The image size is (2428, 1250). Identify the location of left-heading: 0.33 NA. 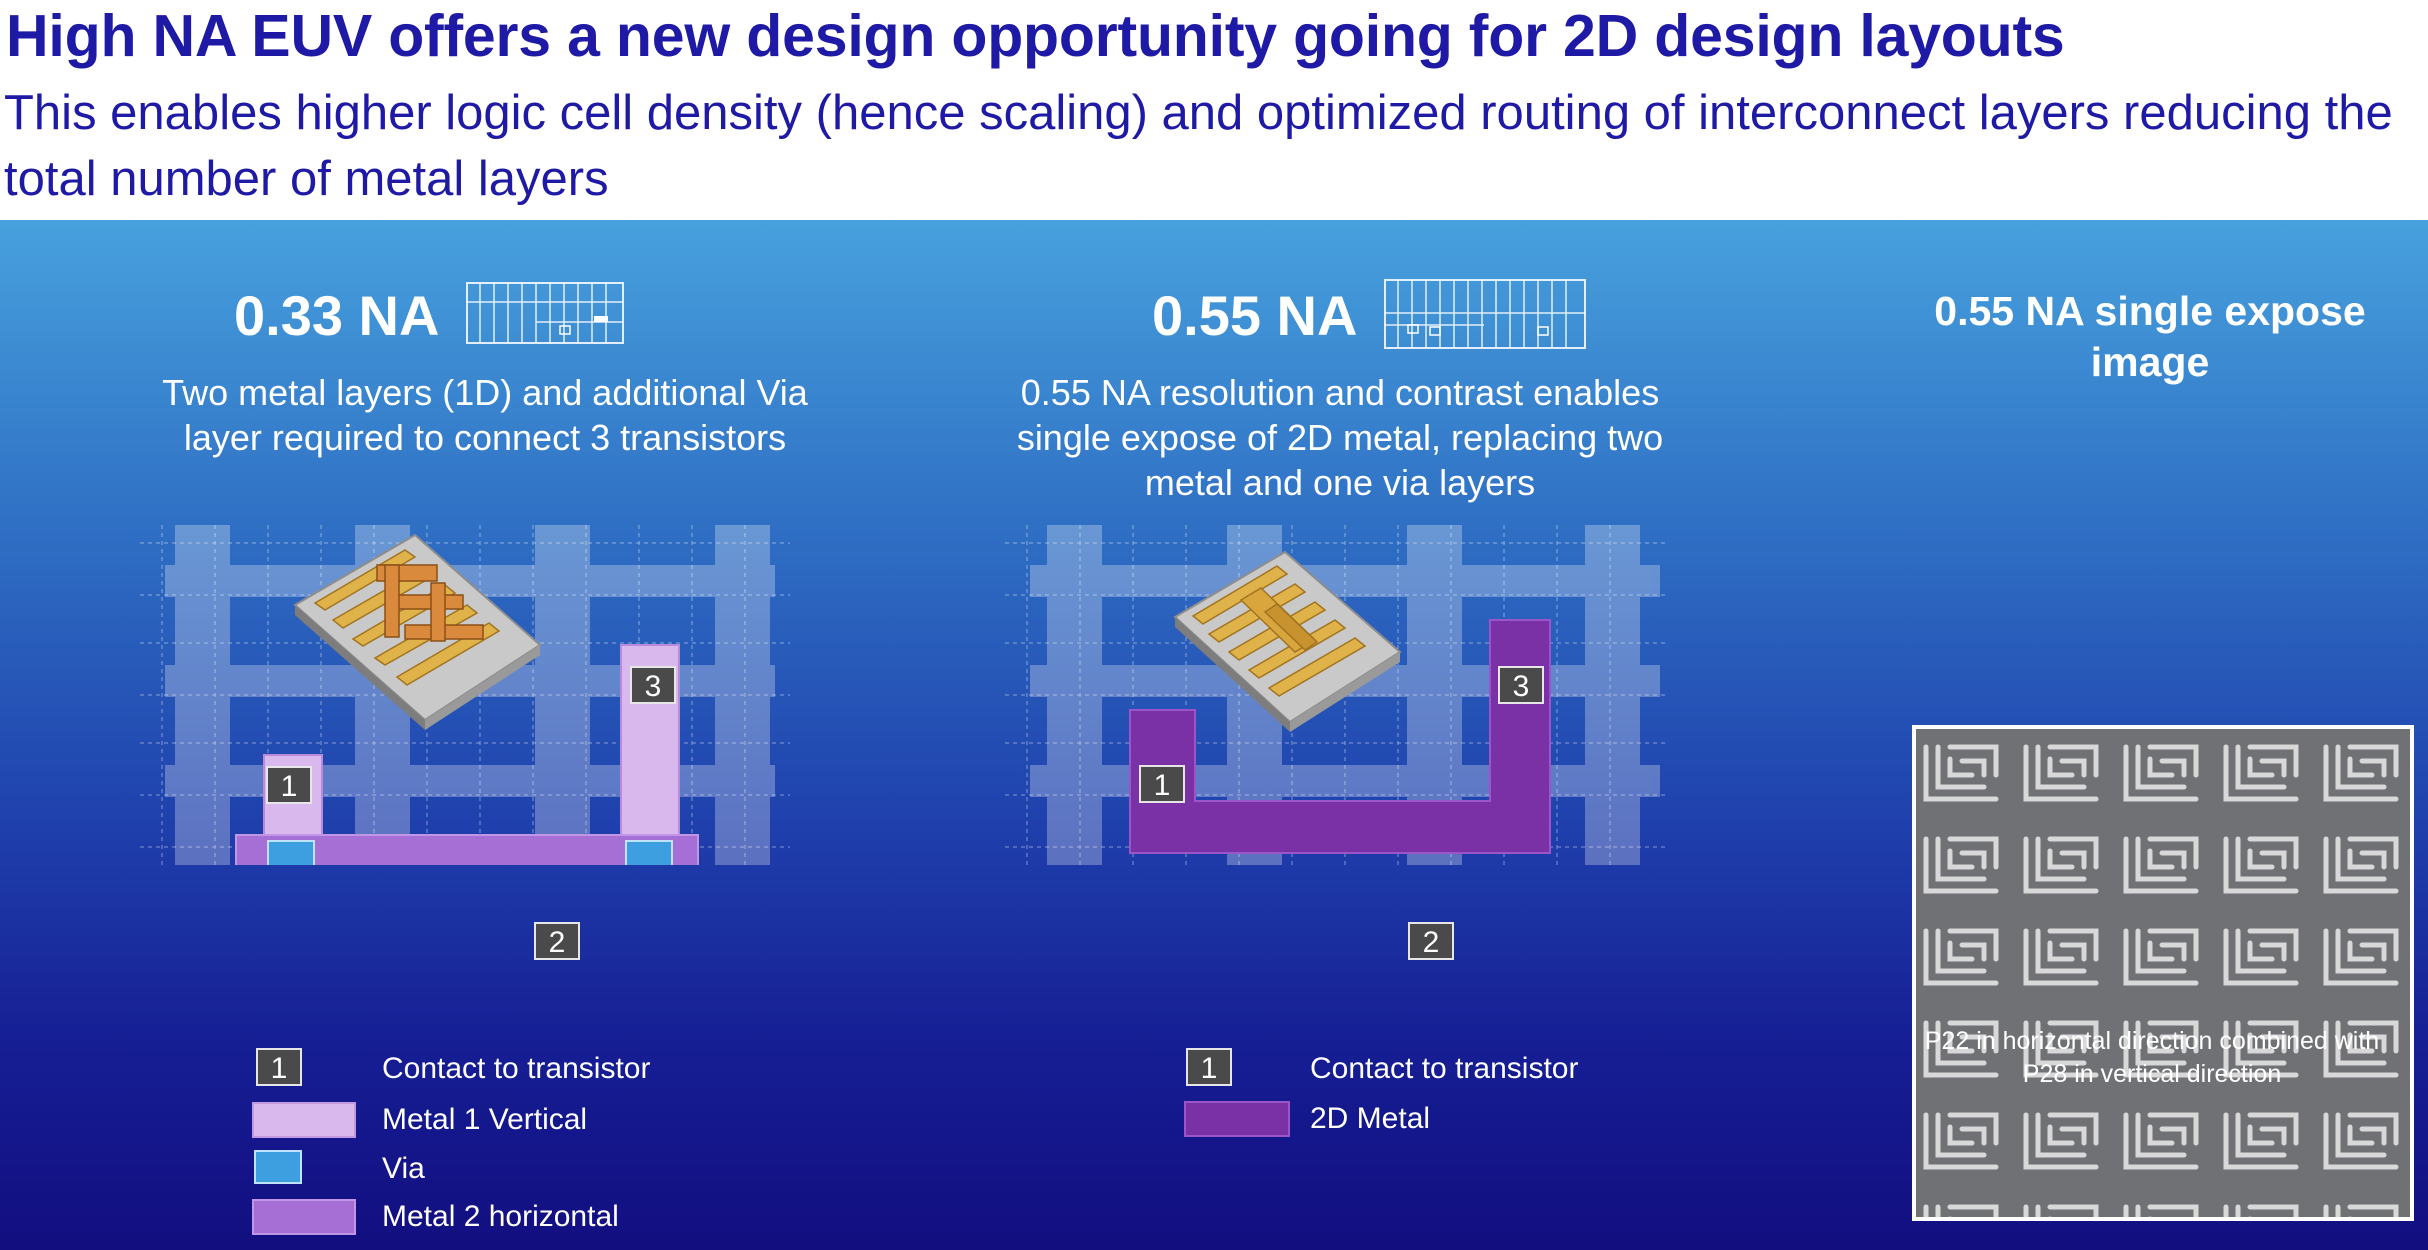
(337, 315).